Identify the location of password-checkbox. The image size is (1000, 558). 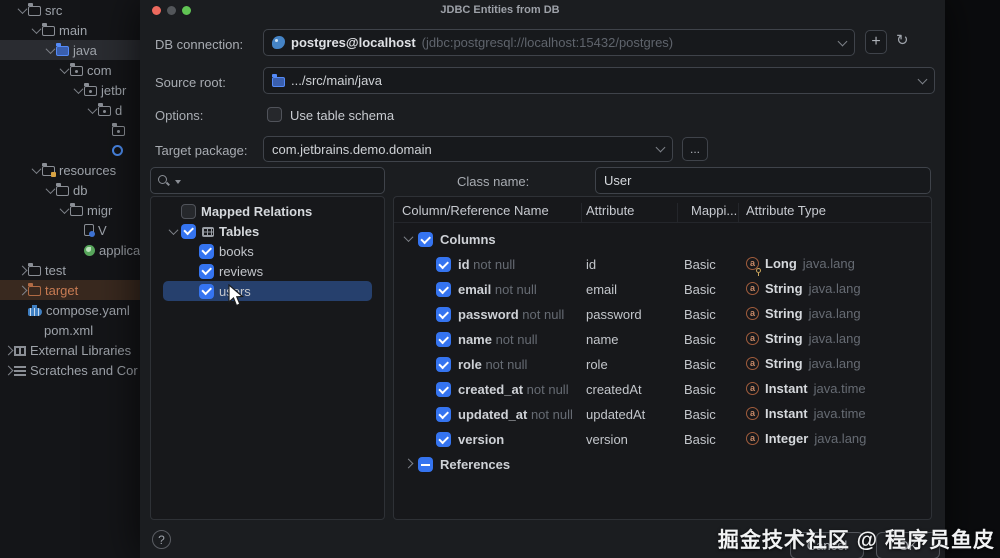
(443, 314).